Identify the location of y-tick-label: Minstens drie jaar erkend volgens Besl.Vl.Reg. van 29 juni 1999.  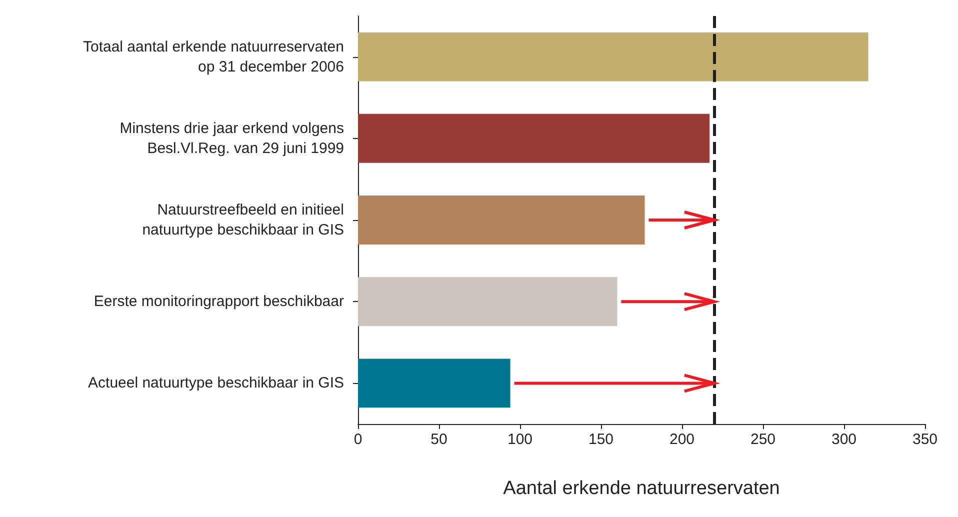
(232, 138).